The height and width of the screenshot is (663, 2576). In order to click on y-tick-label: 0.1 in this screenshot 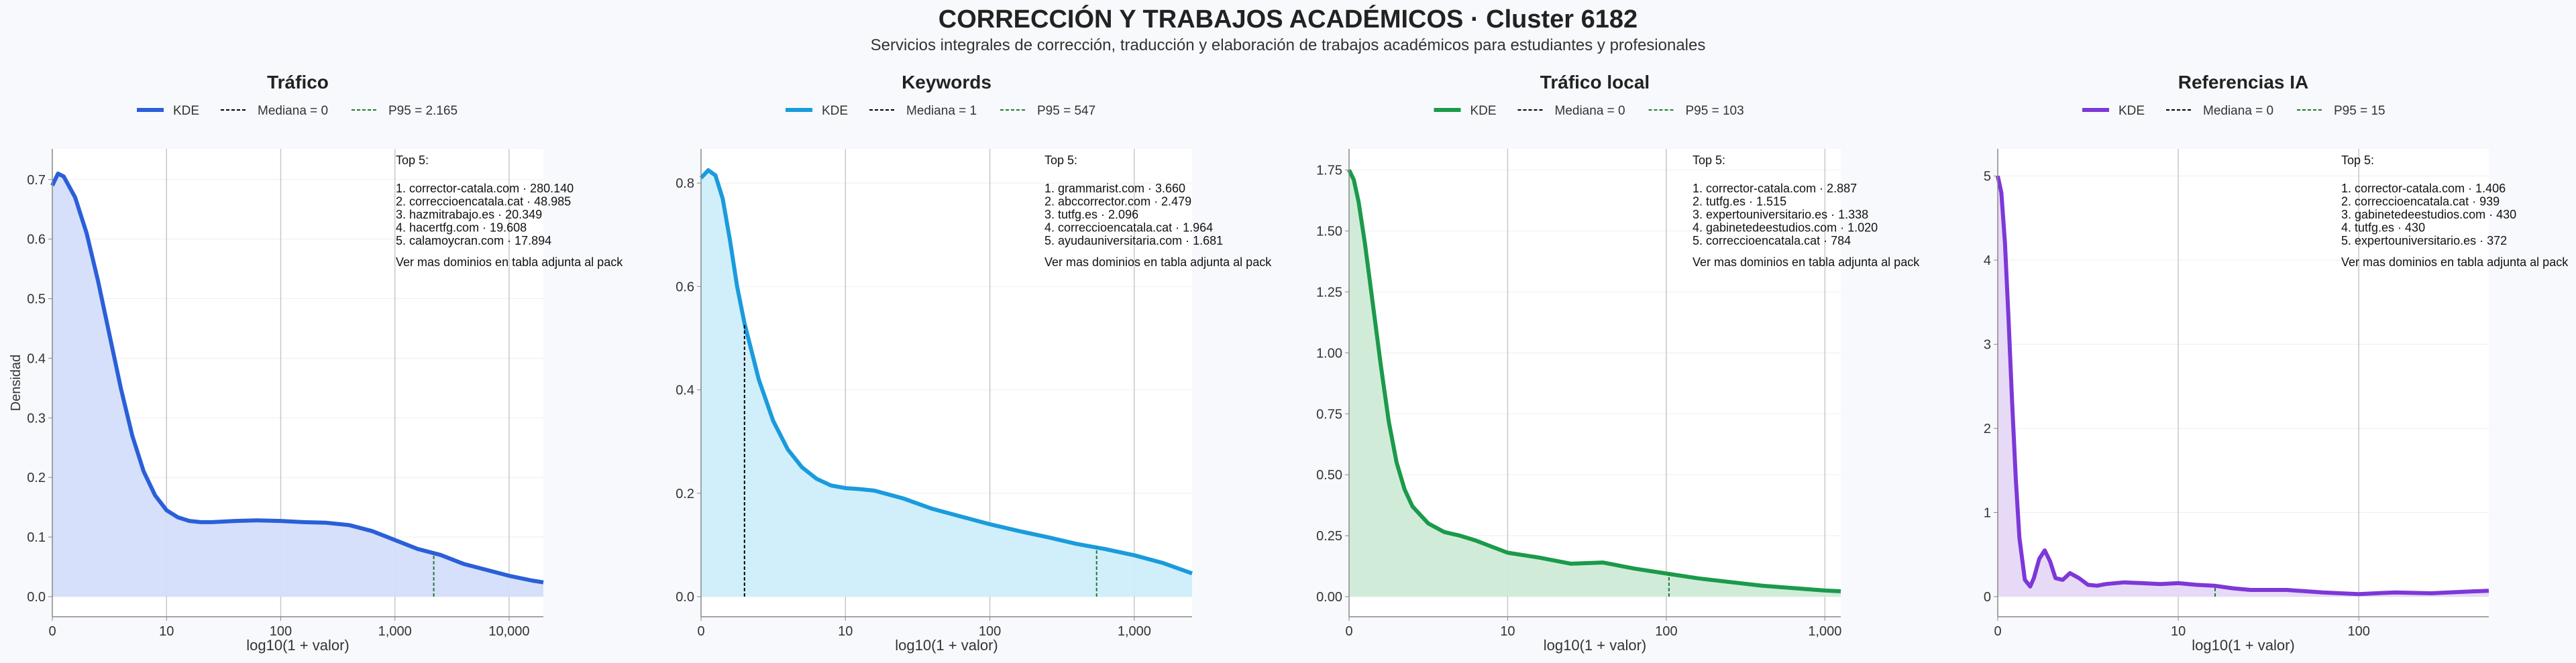, I will do `click(36, 537)`.